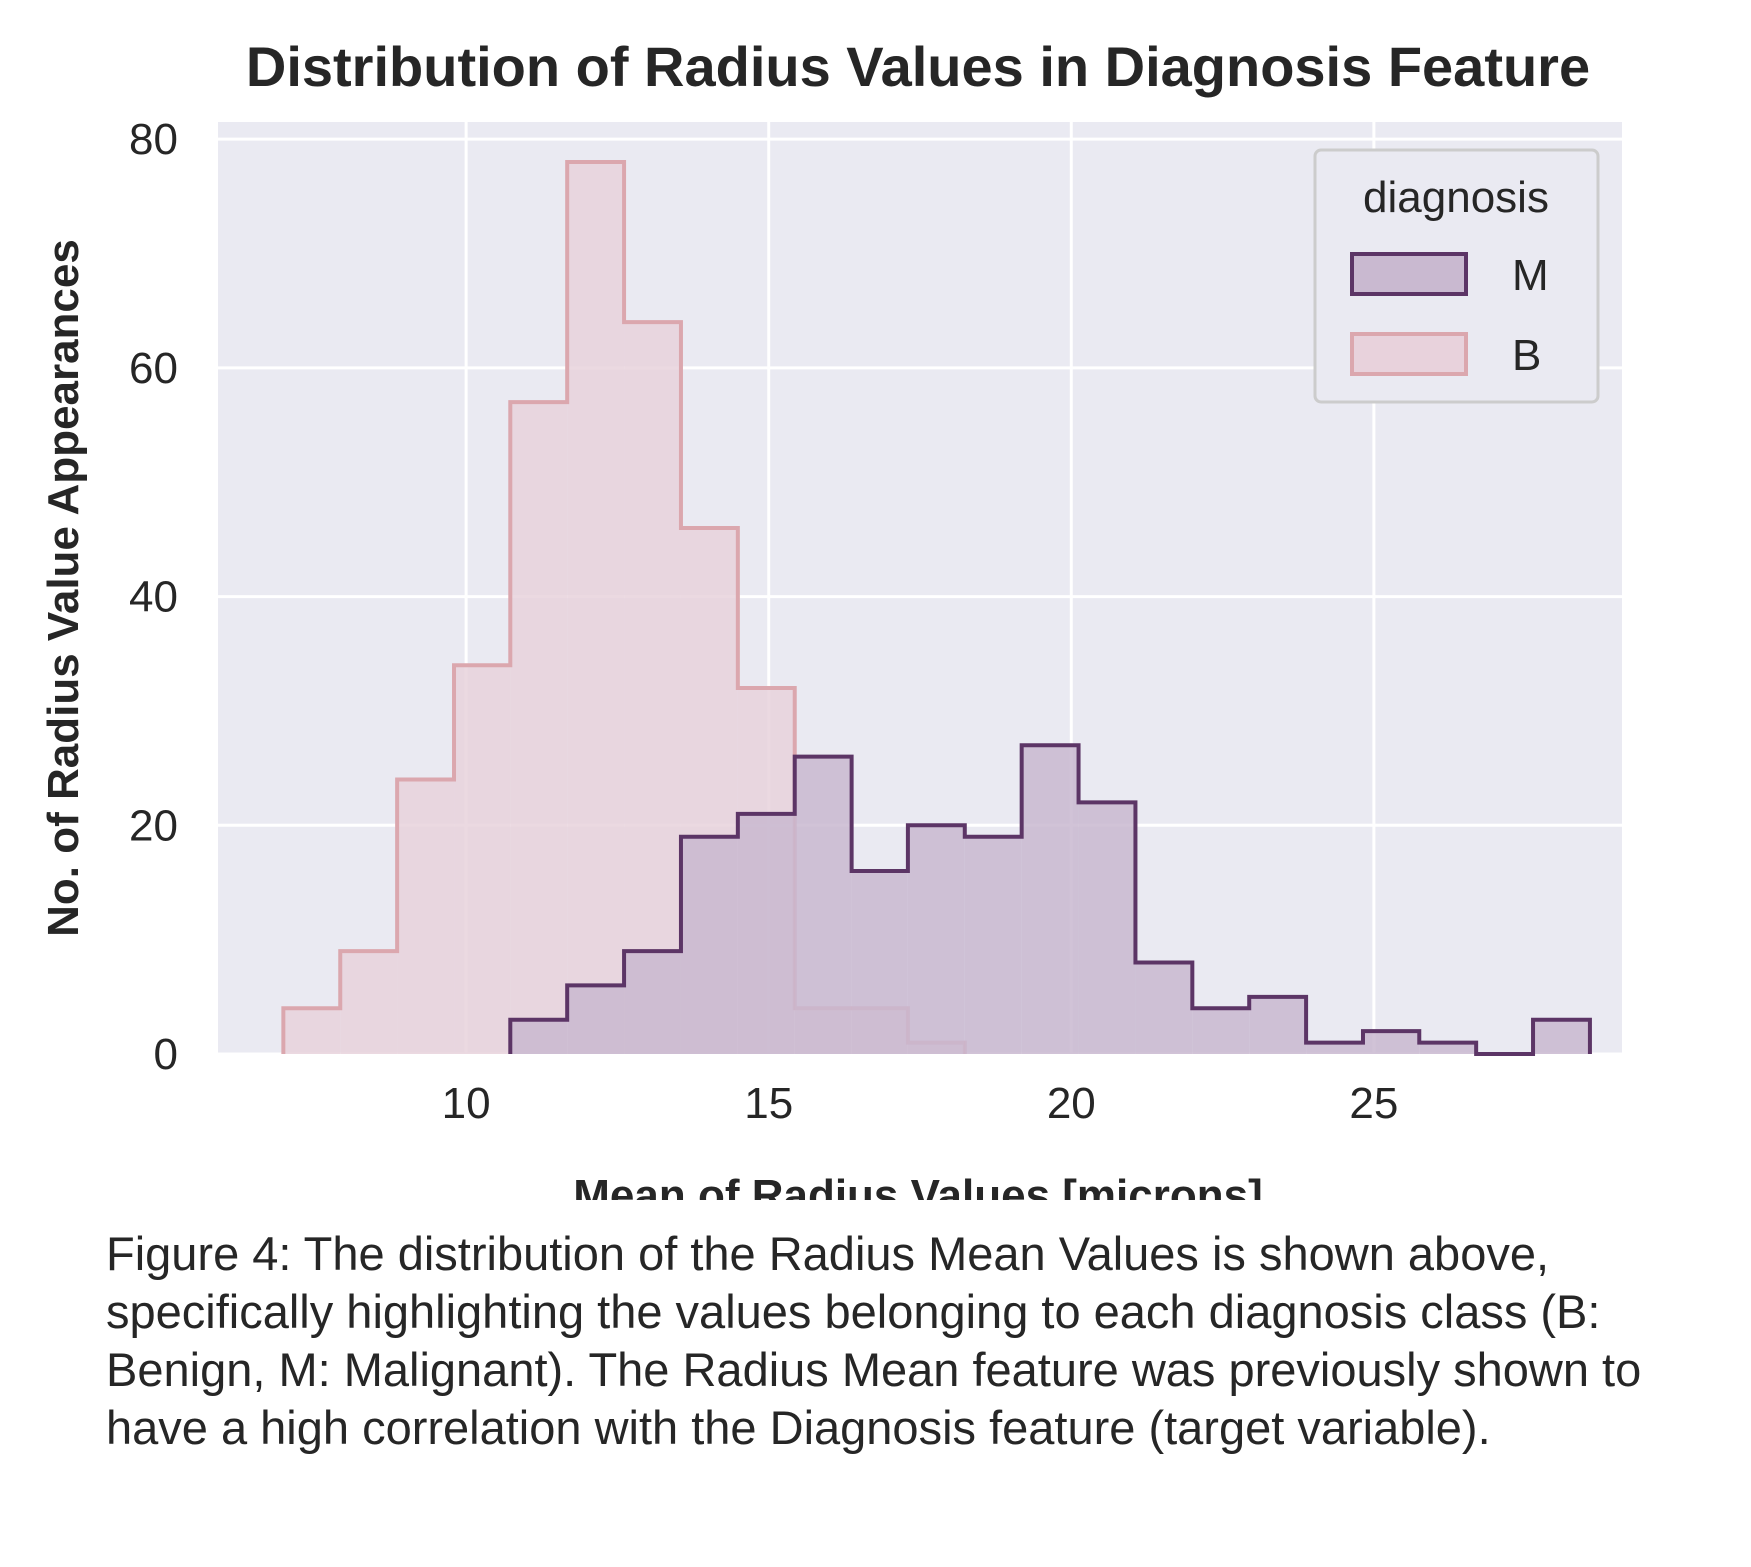  Describe the element at coordinates (466, 1103) in the screenshot. I see `x-tick-label: 10` at that location.